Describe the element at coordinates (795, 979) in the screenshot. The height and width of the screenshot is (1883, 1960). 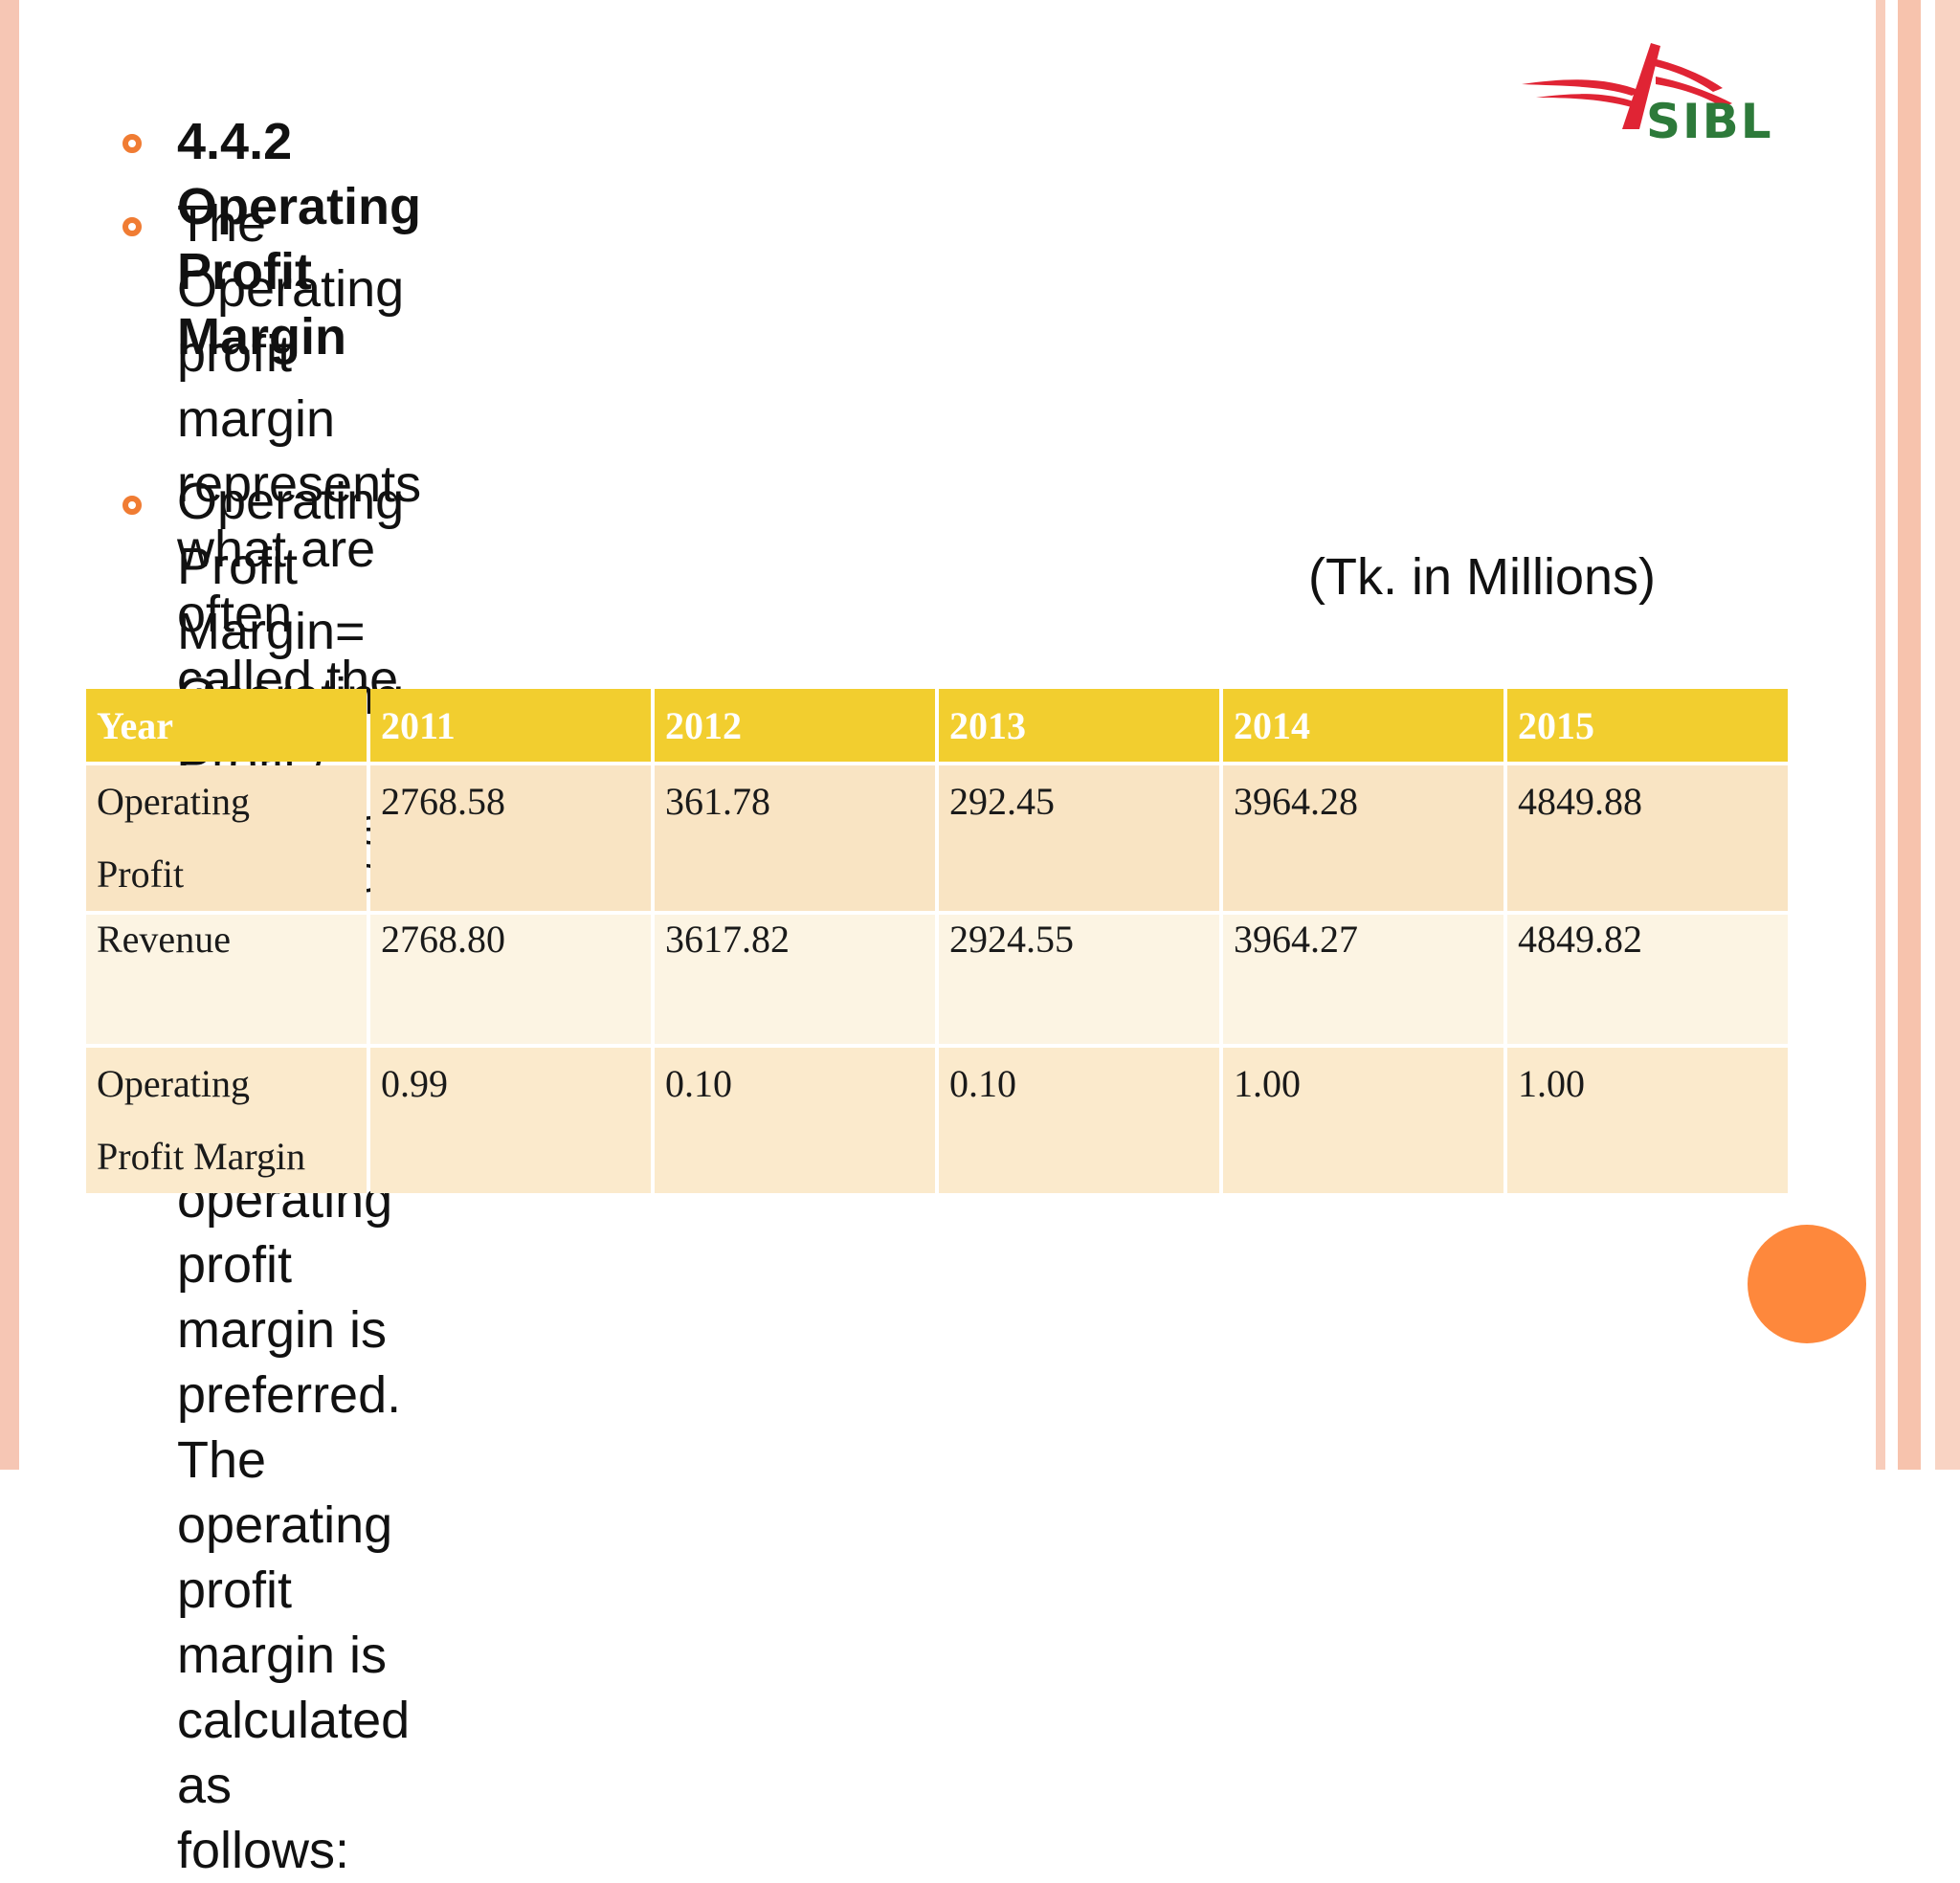
I see `value-cell: 3617.82` at that location.